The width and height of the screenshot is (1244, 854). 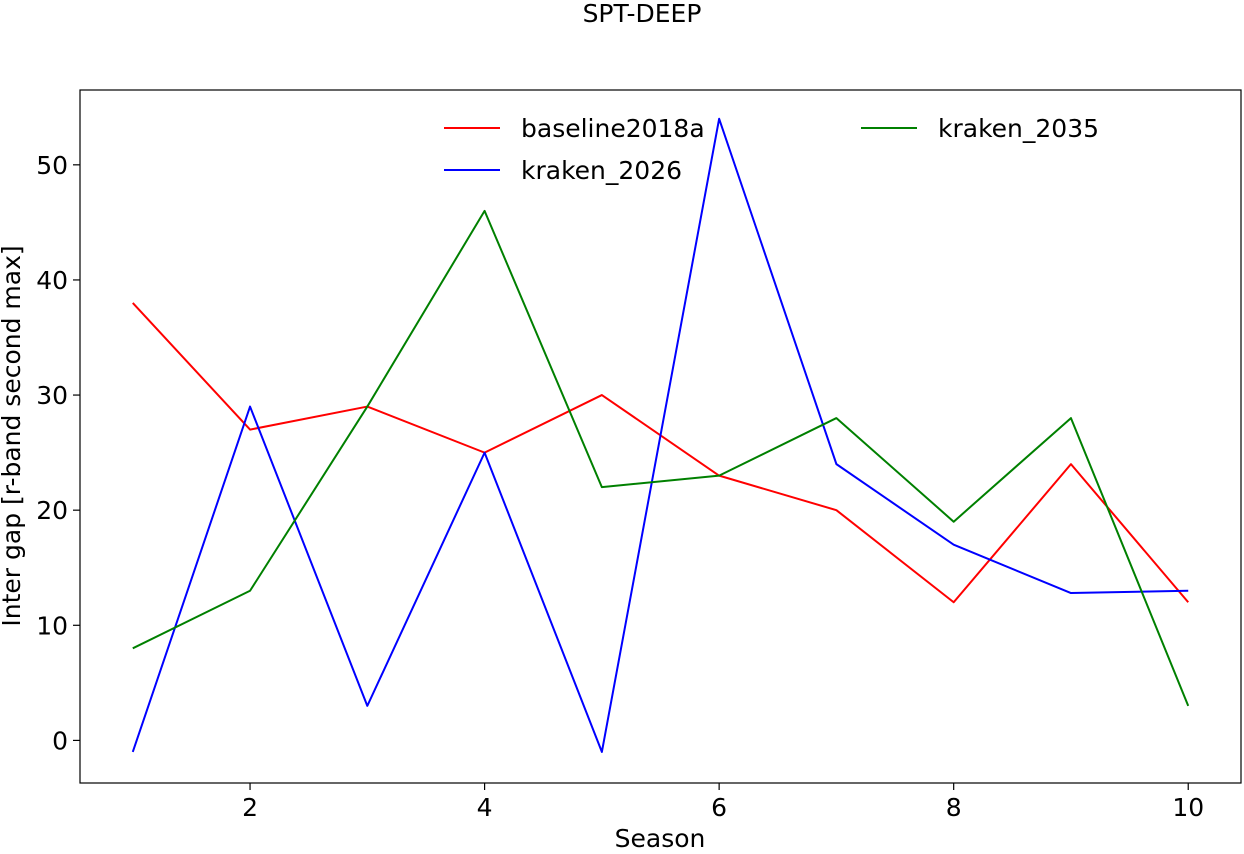 What do you see at coordinates (642, 14) in the screenshot?
I see `chart-title: SPT-DEEP` at bounding box center [642, 14].